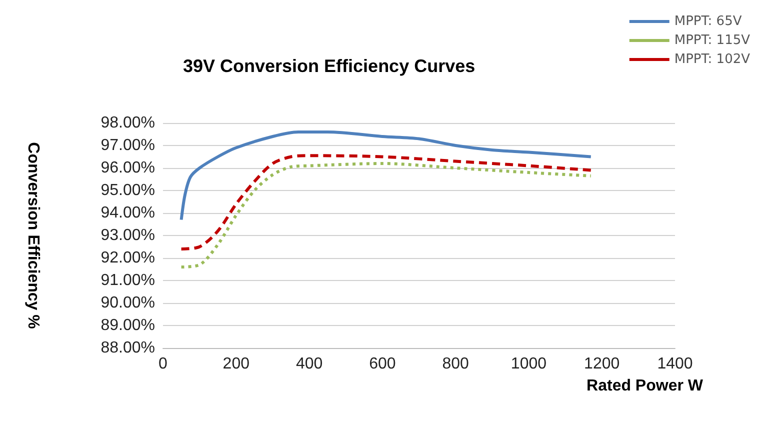  What do you see at coordinates (33, 235) in the screenshot?
I see `y-axis-title: Conversion Efficiency %` at bounding box center [33, 235].